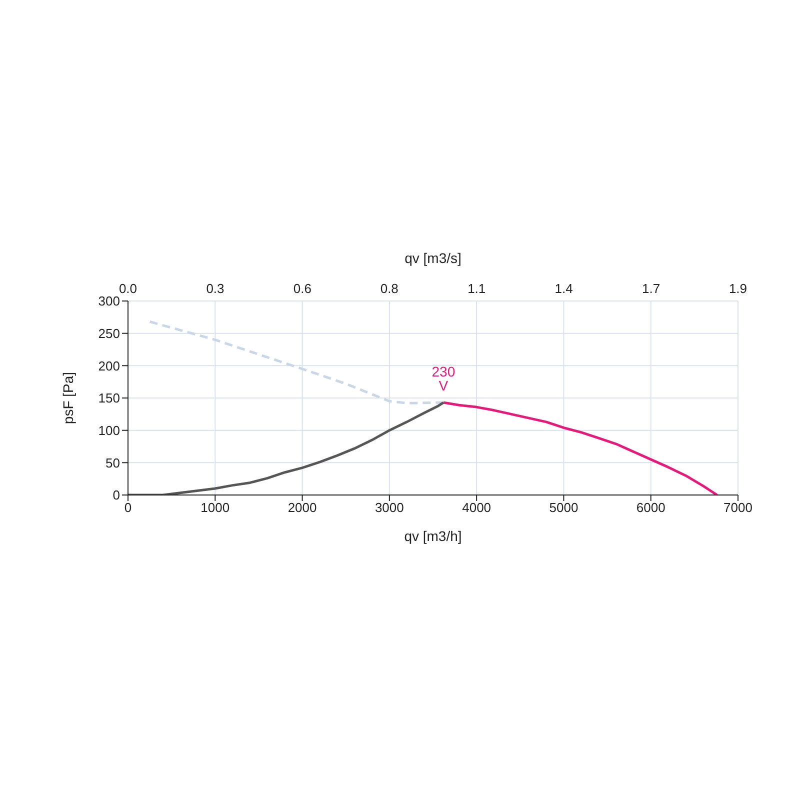 The height and width of the screenshot is (800, 800). Describe the element at coordinates (302, 288) in the screenshot. I see `x2-tick-label: 0.6` at that location.